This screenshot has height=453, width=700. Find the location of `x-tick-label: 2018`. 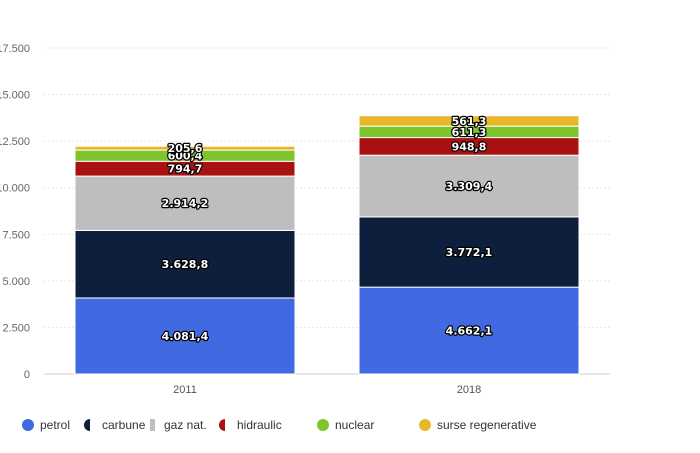

x-tick-label: 2018 is located at coordinates (469, 390).